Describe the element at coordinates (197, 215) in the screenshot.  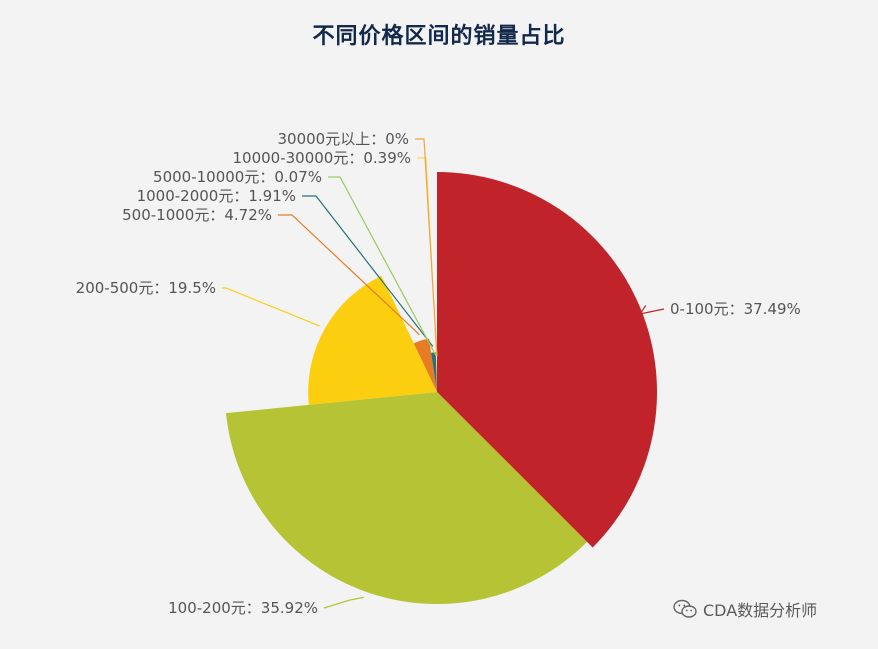
I see `slice-label: 500-1000元：4.72%` at that location.